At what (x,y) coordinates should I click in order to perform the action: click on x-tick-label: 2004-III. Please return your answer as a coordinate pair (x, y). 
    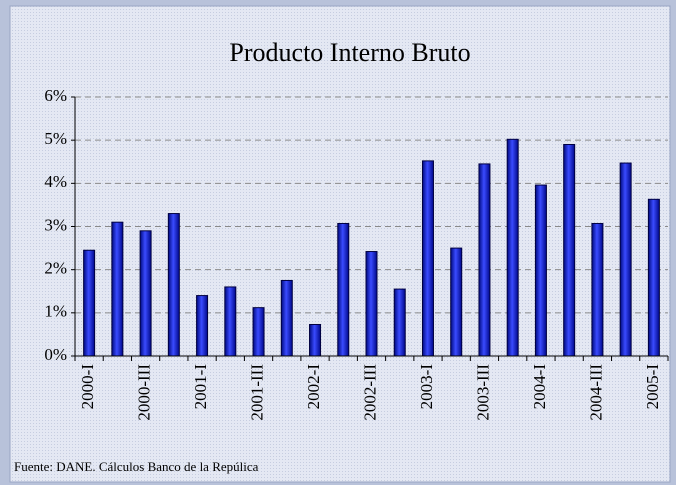
    Looking at the image, I should click on (595, 392).